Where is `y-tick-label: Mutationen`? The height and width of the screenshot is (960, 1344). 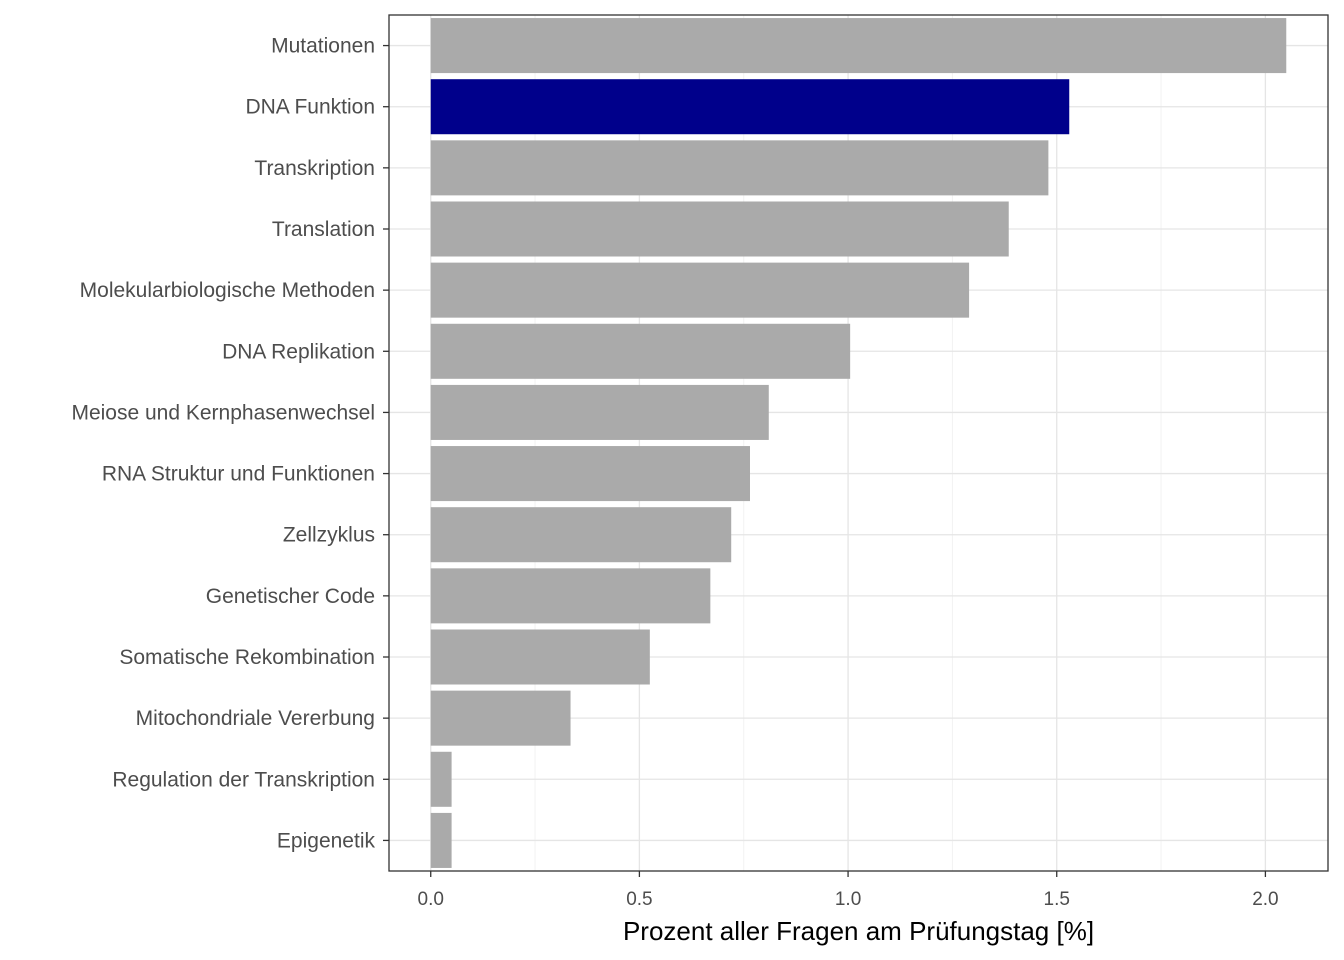
y-tick-label: Mutationen is located at coordinates (323, 46).